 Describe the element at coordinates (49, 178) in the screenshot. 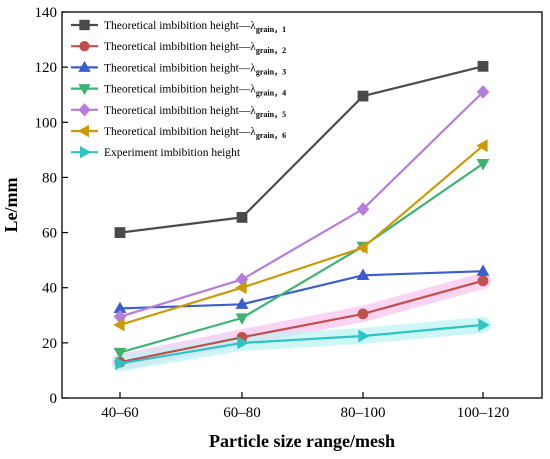

I see `y-tick-label: 80` at that location.